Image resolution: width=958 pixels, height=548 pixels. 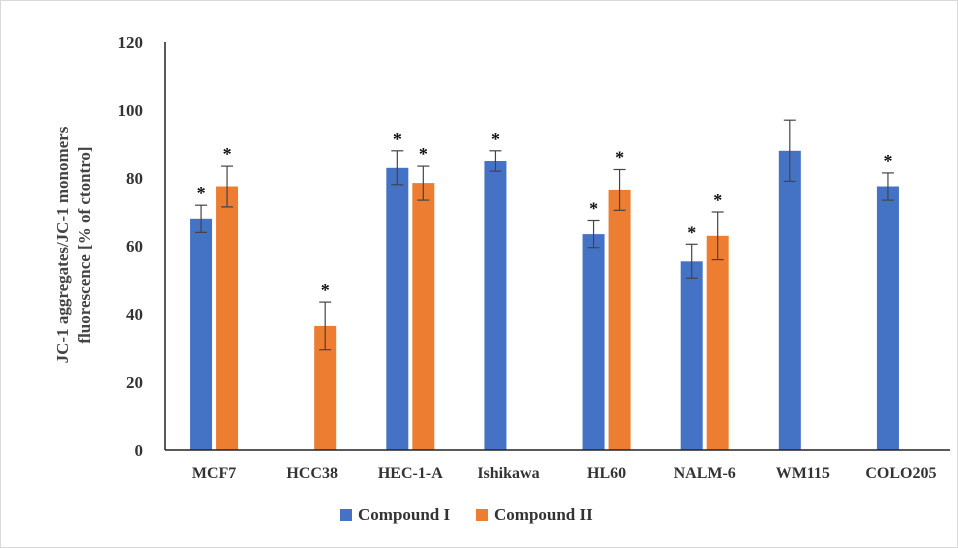 I want to click on error-bar-compound-ii-mcf7, so click(x=227, y=186).